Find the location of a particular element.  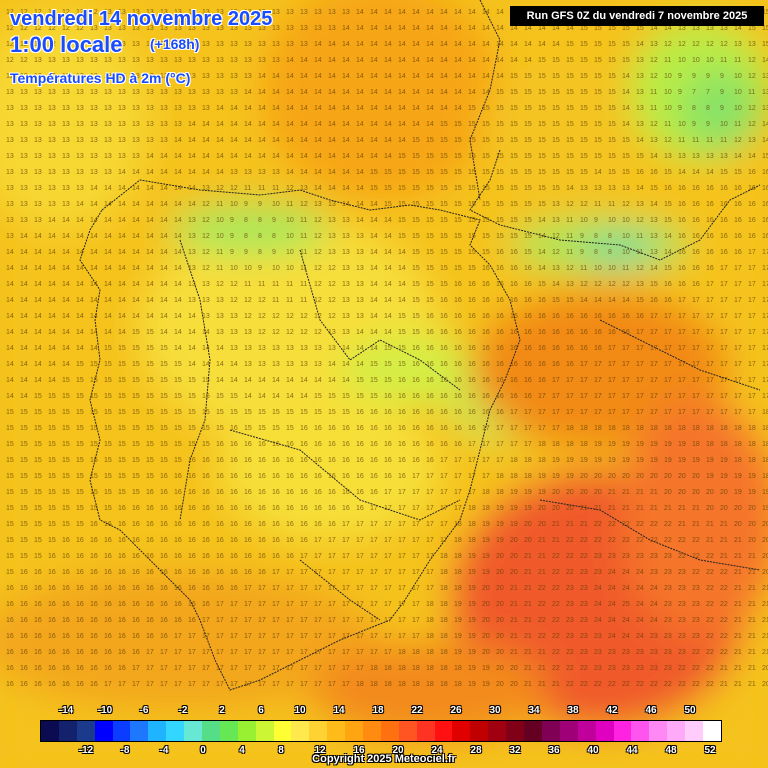

svg-text: 20 is located at coordinates (514, 540).